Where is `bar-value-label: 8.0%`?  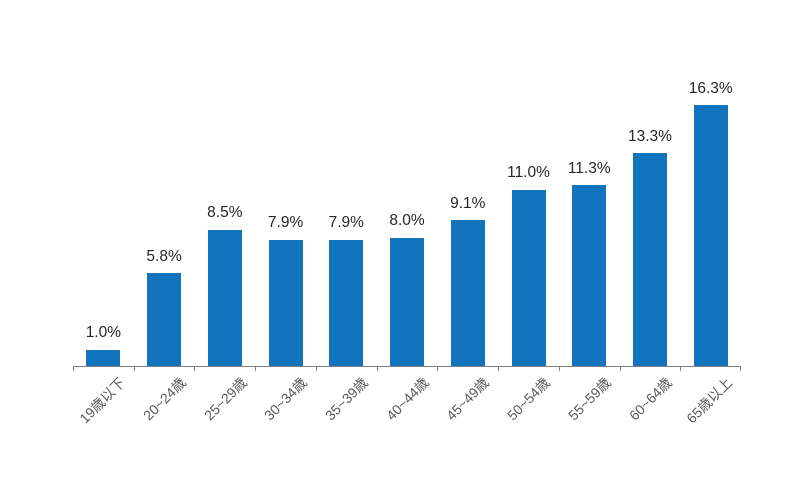 bar-value-label: 8.0% is located at coordinates (407, 221).